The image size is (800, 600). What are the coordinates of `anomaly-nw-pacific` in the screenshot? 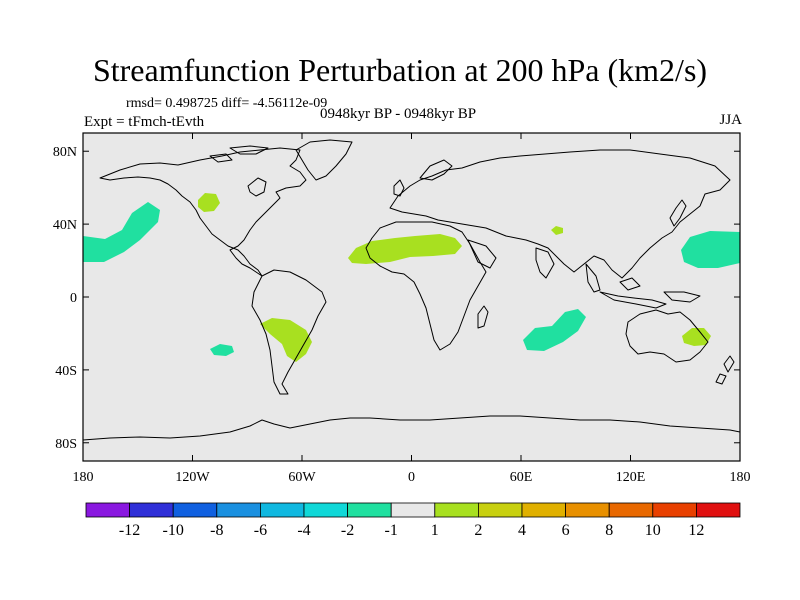 It's located at (710, 249).